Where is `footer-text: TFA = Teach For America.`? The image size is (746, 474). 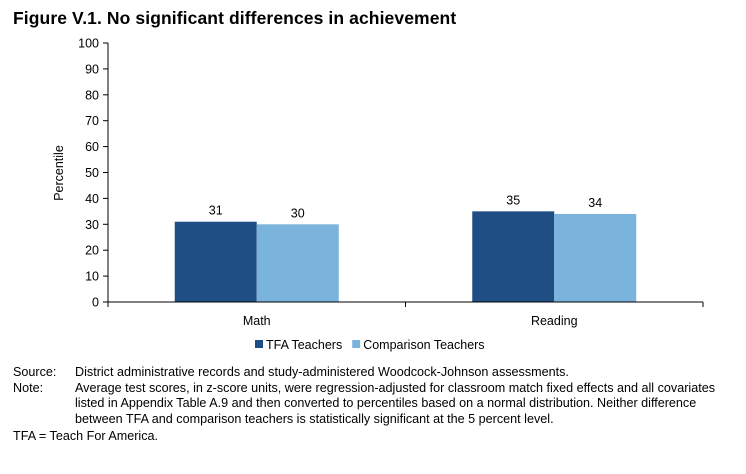
footer-text: TFA = Teach For America. is located at coordinates (86, 436).